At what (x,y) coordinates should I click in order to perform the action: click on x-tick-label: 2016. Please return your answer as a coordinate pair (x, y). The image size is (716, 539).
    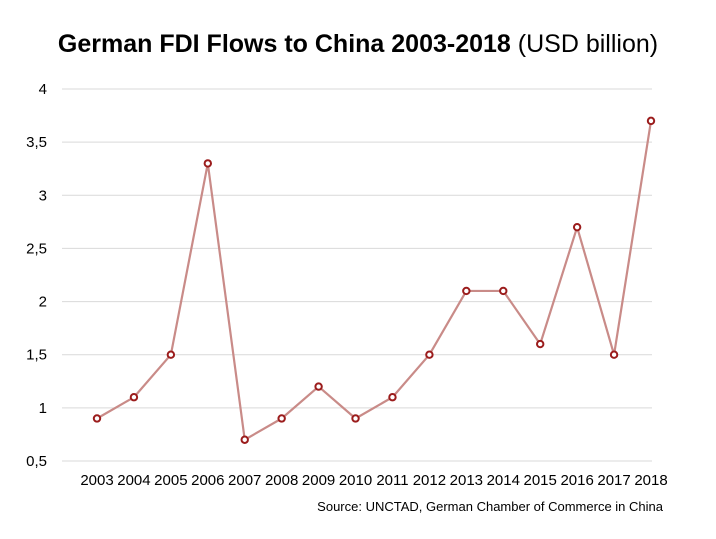
    Looking at the image, I should click on (576, 480).